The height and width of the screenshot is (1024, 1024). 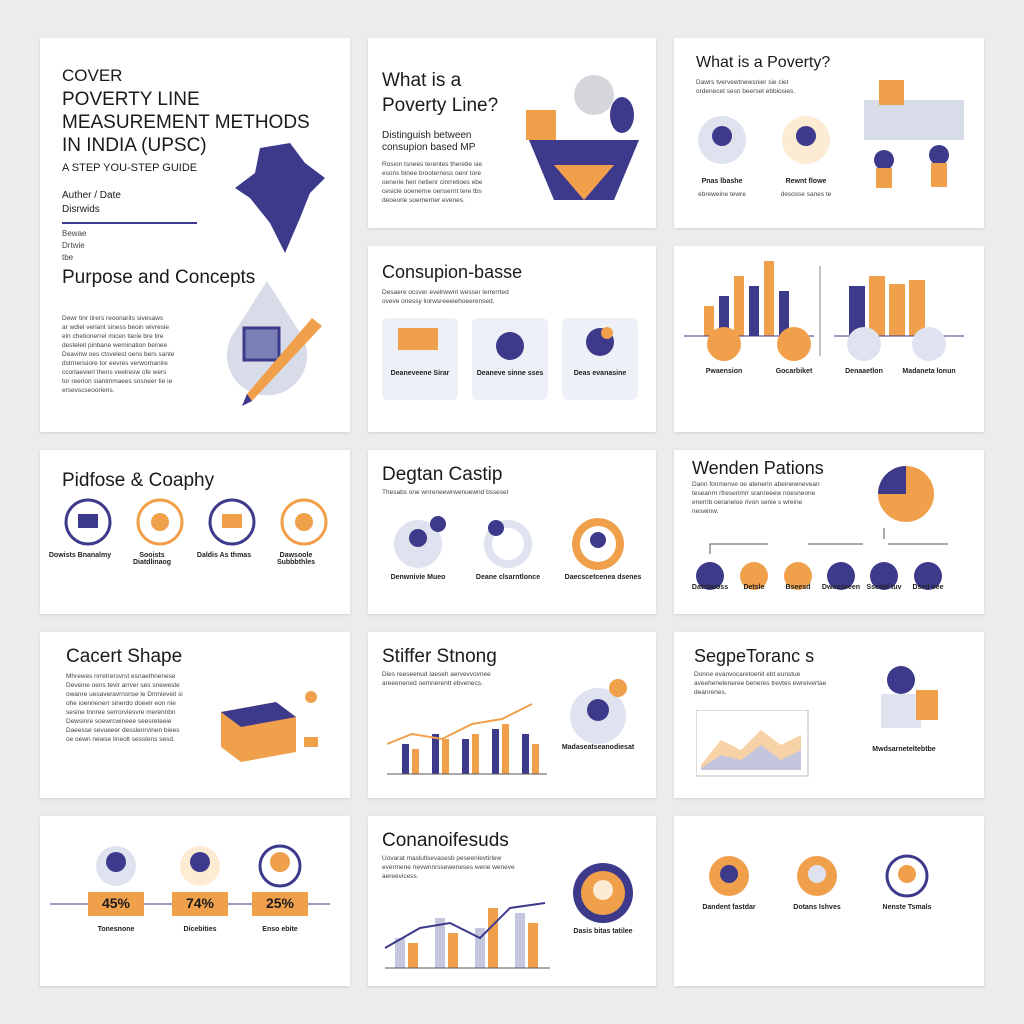 What do you see at coordinates (92, 75) in the screenshot?
I see `label: COVER` at bounding box center [92, 75].